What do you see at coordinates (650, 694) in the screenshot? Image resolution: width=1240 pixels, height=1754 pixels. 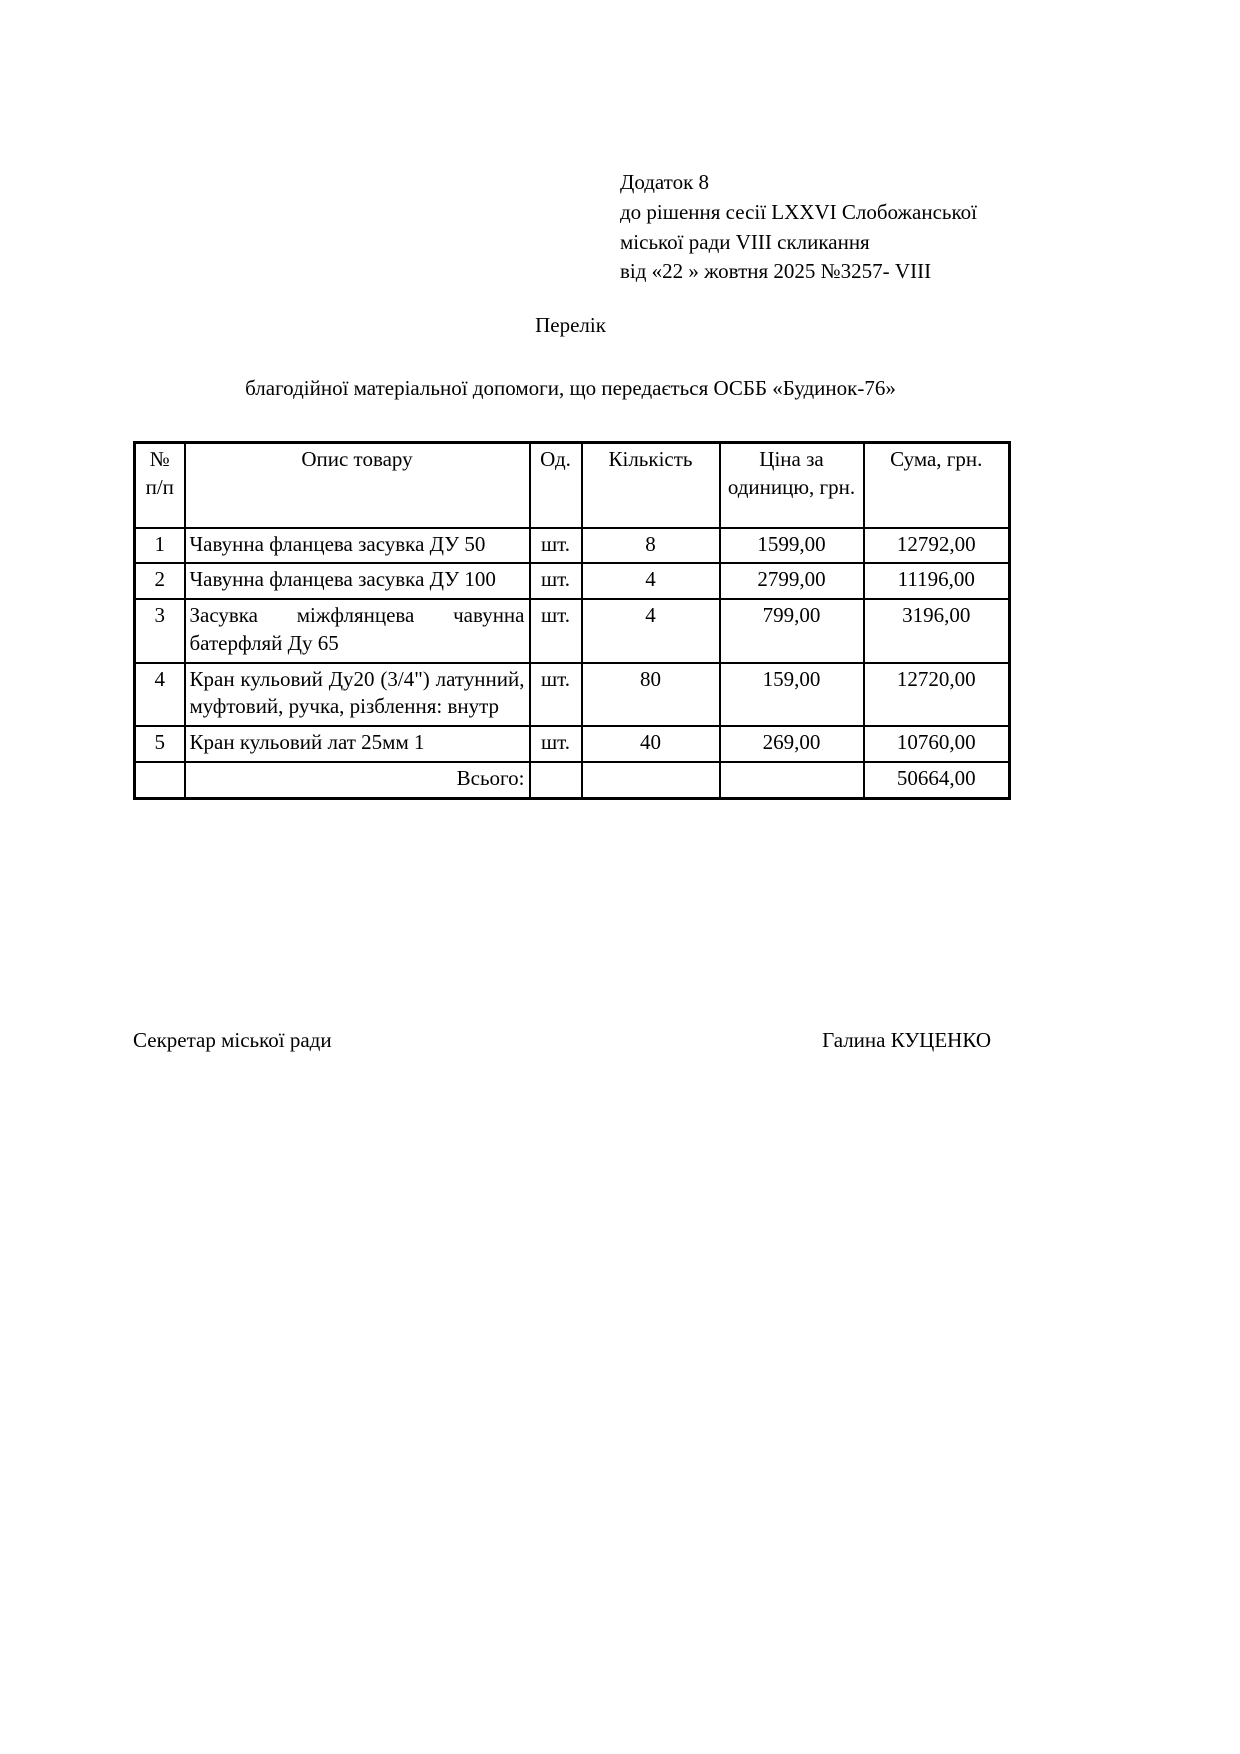 I see `item-quantity: 80` at bounding box center [650, 694].